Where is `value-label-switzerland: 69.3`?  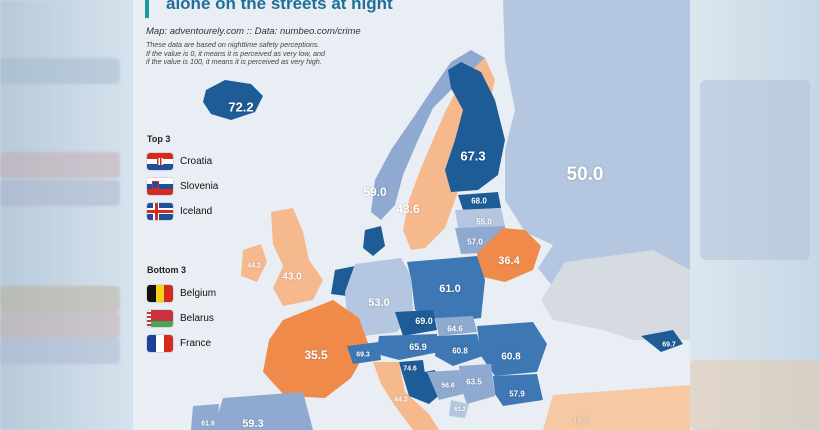 value-label-switzerland: 69.3 is located at coordinates (363, 355).